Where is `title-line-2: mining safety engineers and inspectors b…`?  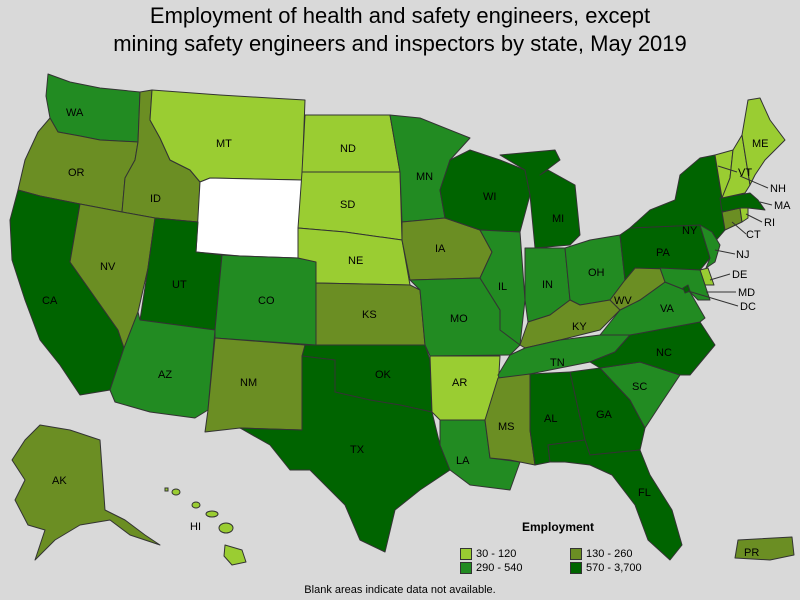
title-line-2: mining safety engineers and inspectors b… is located at coordinates (400, 43).